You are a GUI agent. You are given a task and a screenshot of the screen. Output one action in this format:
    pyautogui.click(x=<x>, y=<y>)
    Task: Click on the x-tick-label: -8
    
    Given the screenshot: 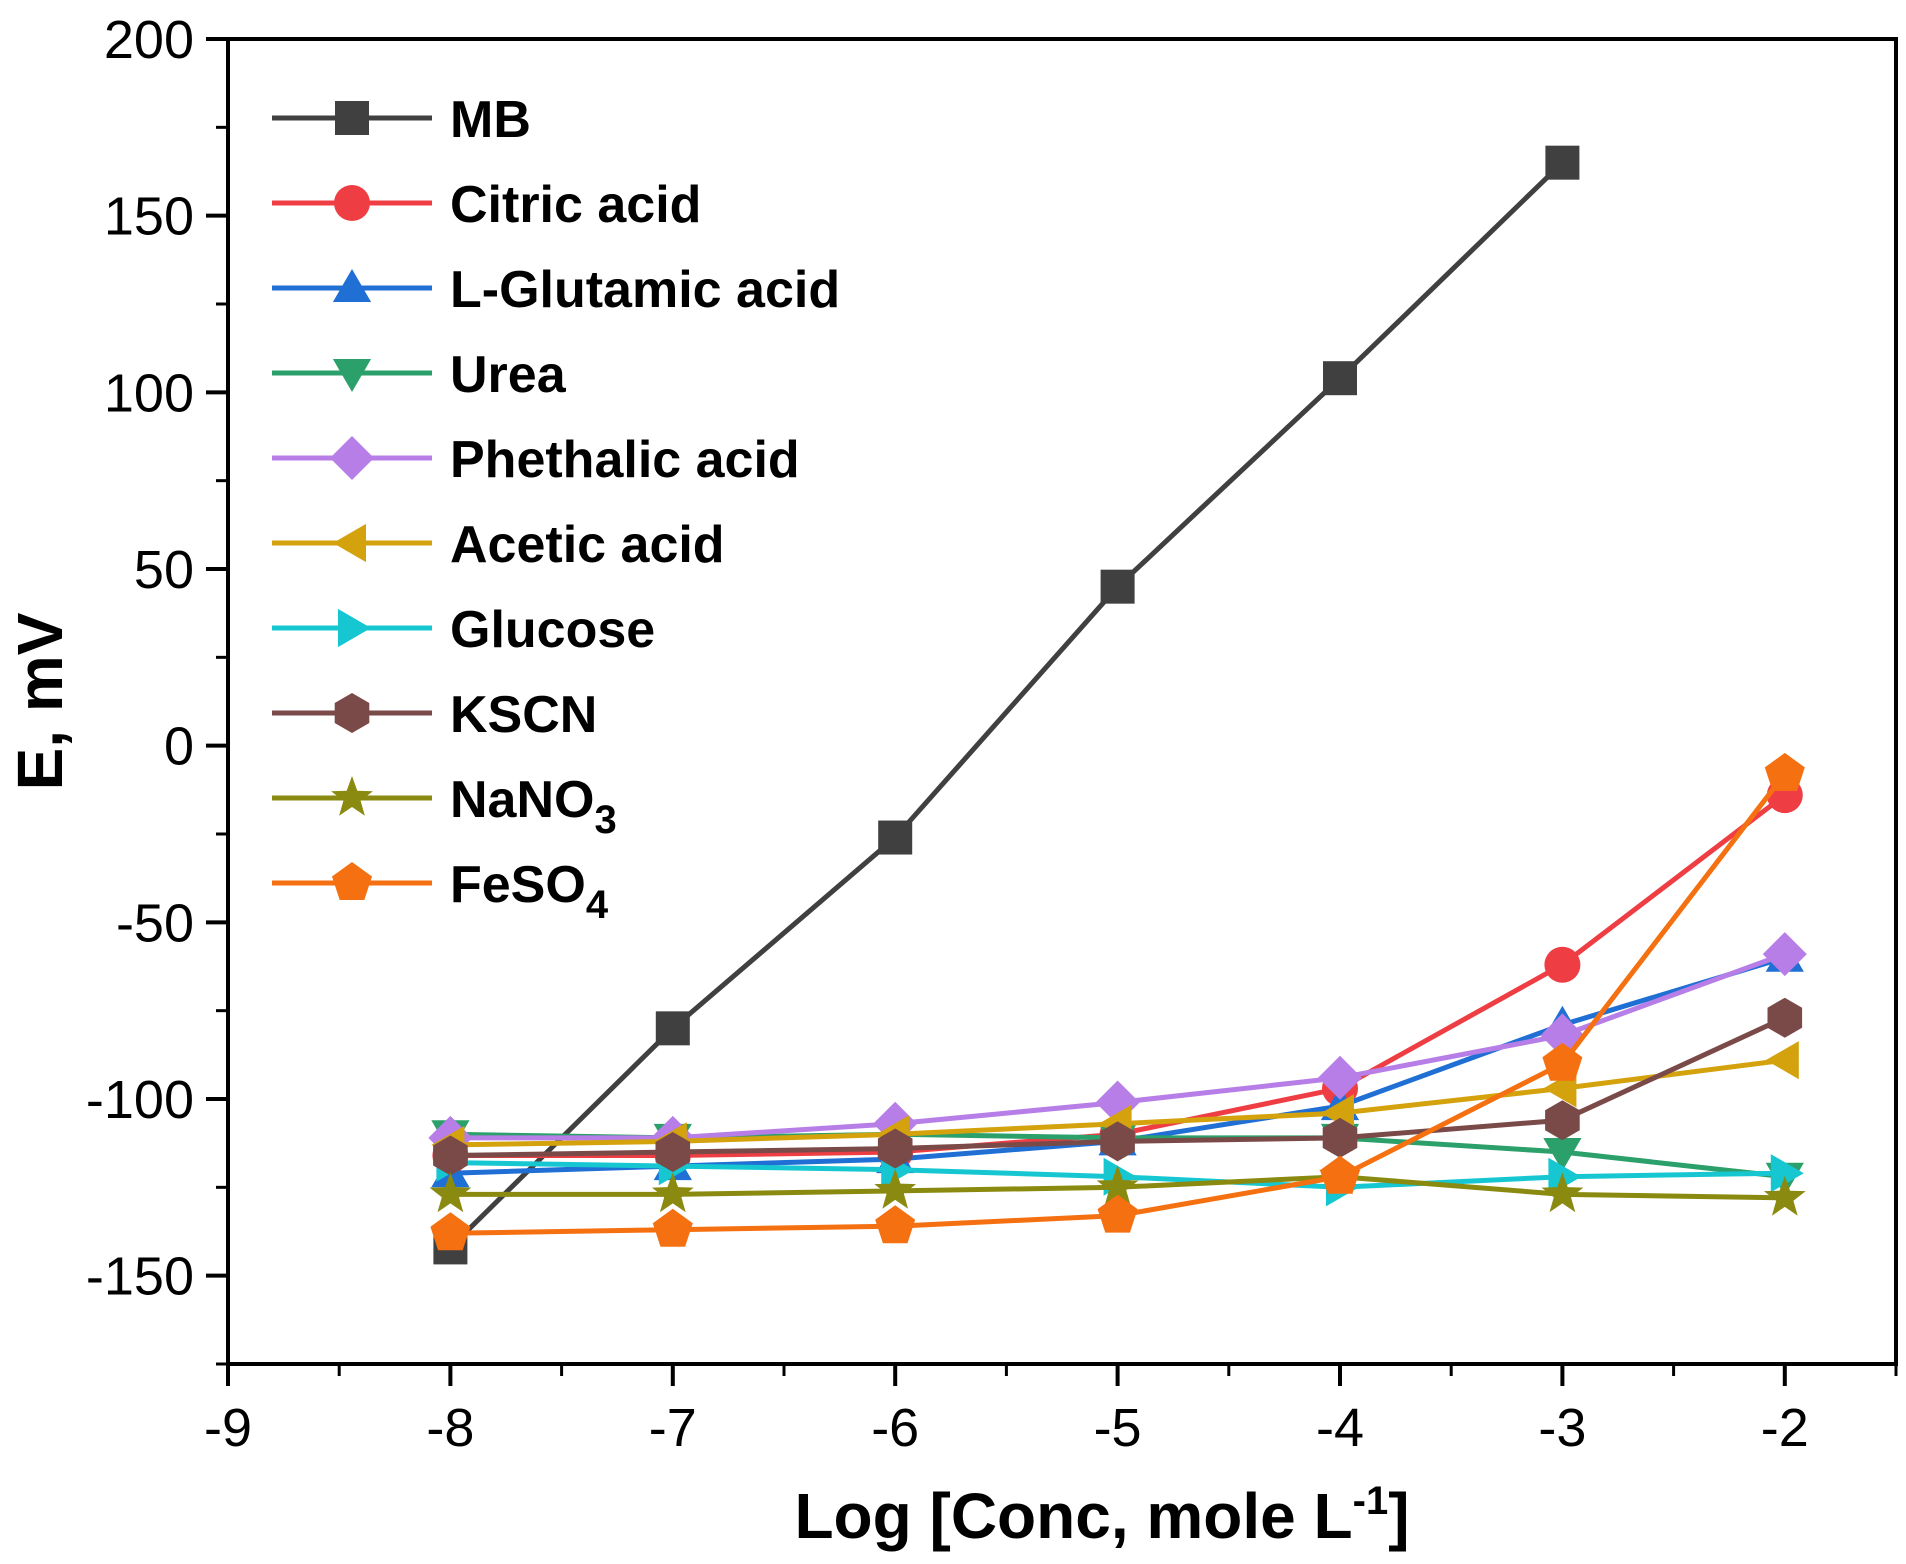 What is the action you would take?
    pyautogui.click(x=450, y=1428)
    